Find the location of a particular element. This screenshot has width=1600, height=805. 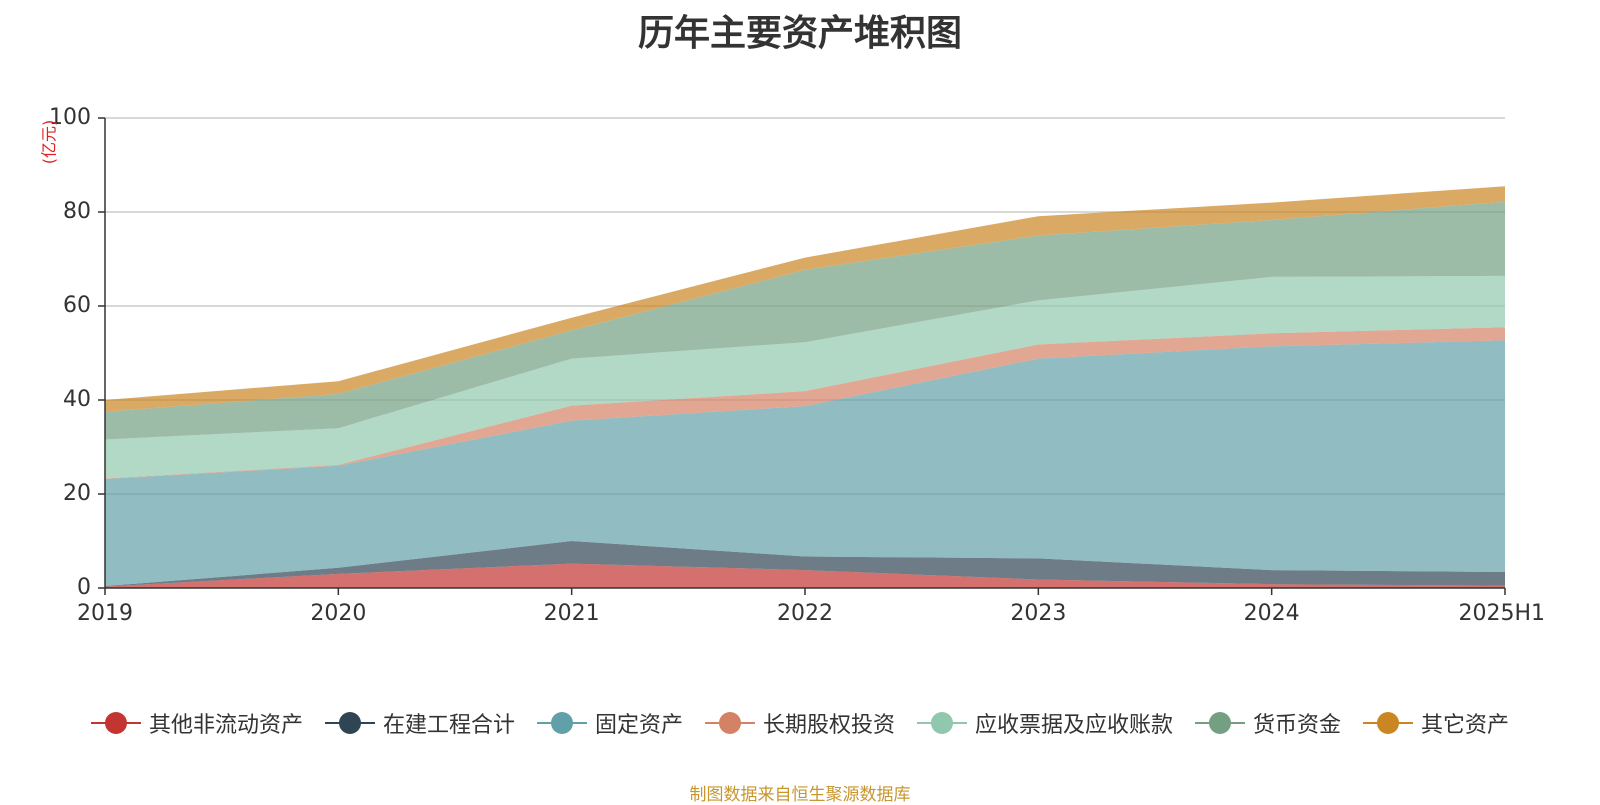

legend-item: 货币资金 is located at coordinates (1268, 723).